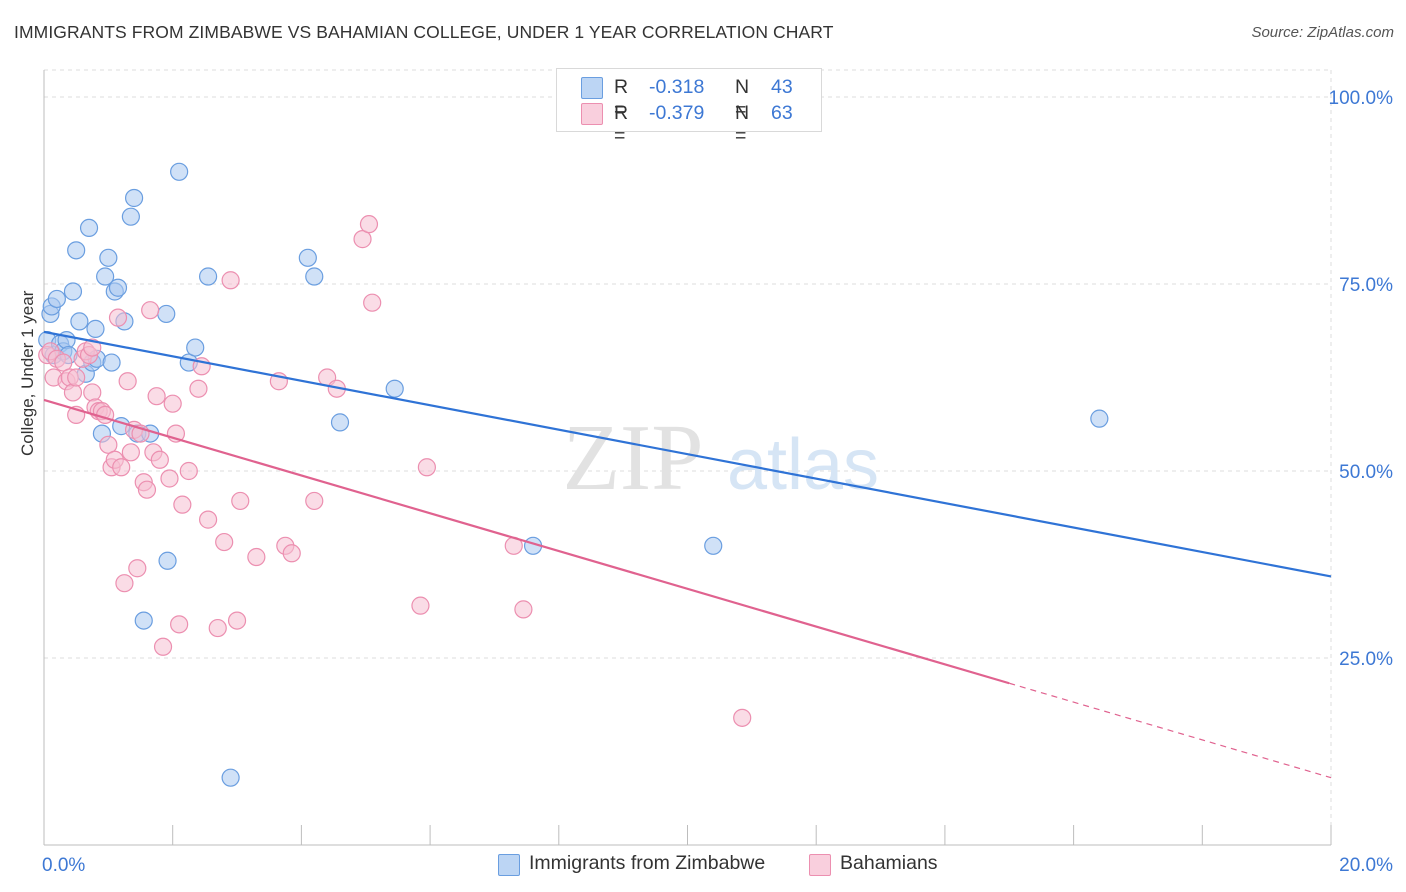  Describe the element at coordinates (1361, 98) in the screenshot. I see `y-tick-label: 100.0%` at that location.